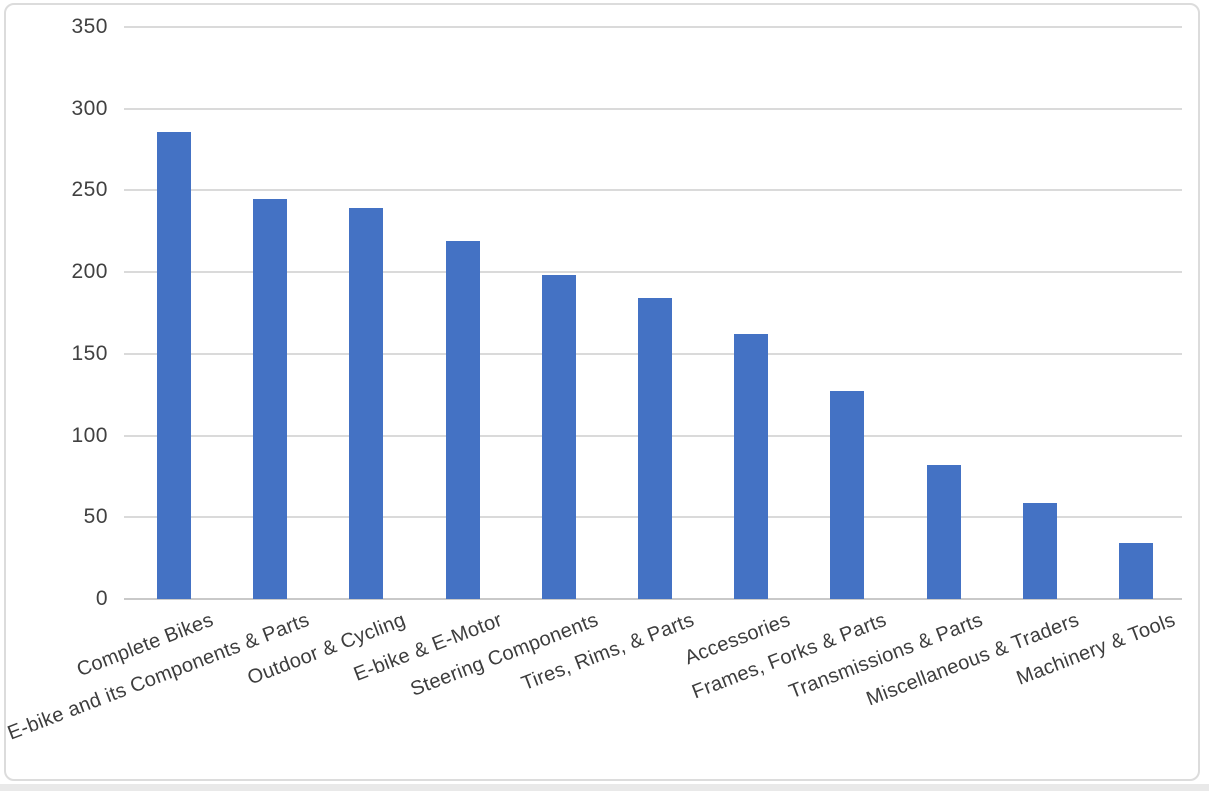 The image size is (1209, 791). Describe the element at coordinates (89, 190) in the screenshot. I see `y-axis-tick-label: 250` at that location.